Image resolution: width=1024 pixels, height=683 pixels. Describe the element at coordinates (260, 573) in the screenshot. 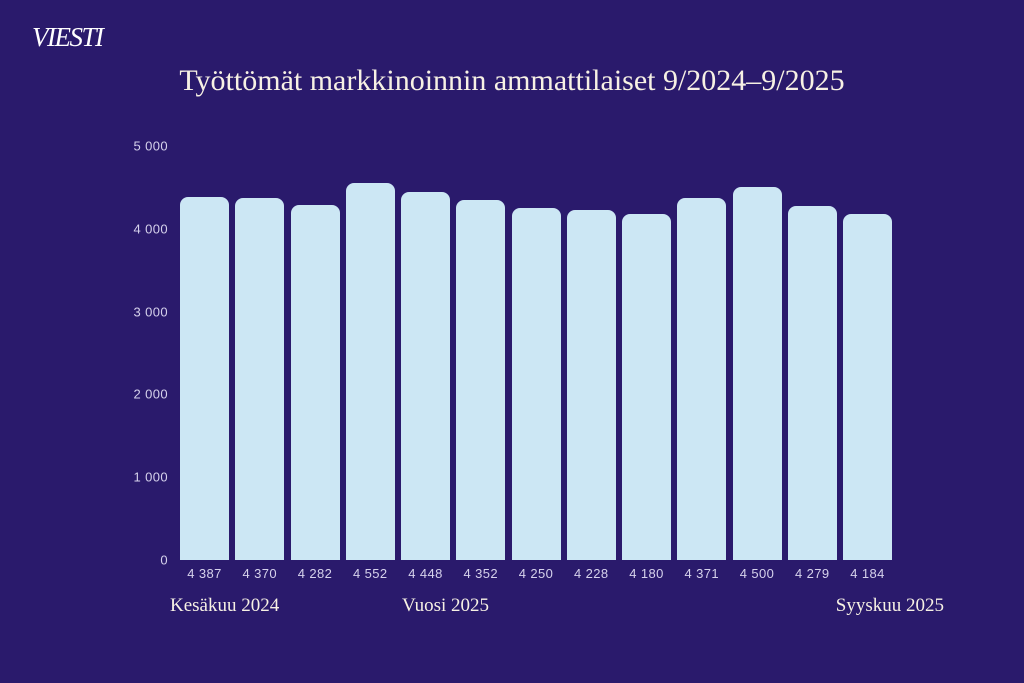

I see `bar-value-label: 4 370` at that location.